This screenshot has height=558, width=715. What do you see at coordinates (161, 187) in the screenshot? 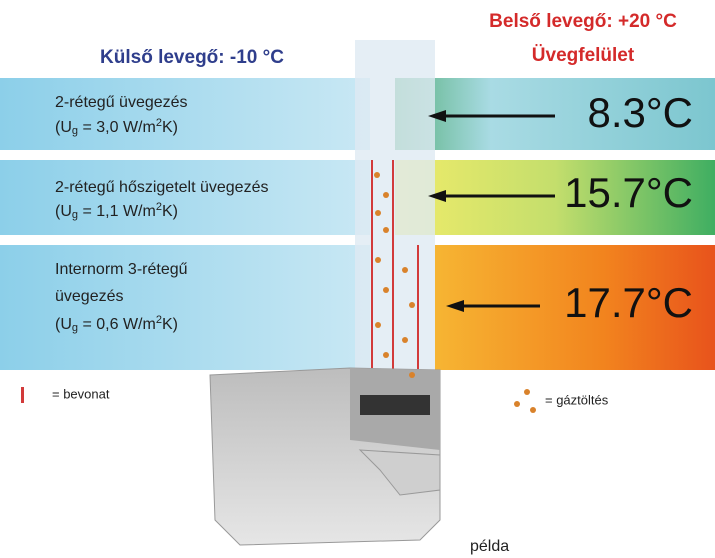
I see `row-label: 2-rétegű hőszigetelt üvegezés` at bounding box center [161, 187].